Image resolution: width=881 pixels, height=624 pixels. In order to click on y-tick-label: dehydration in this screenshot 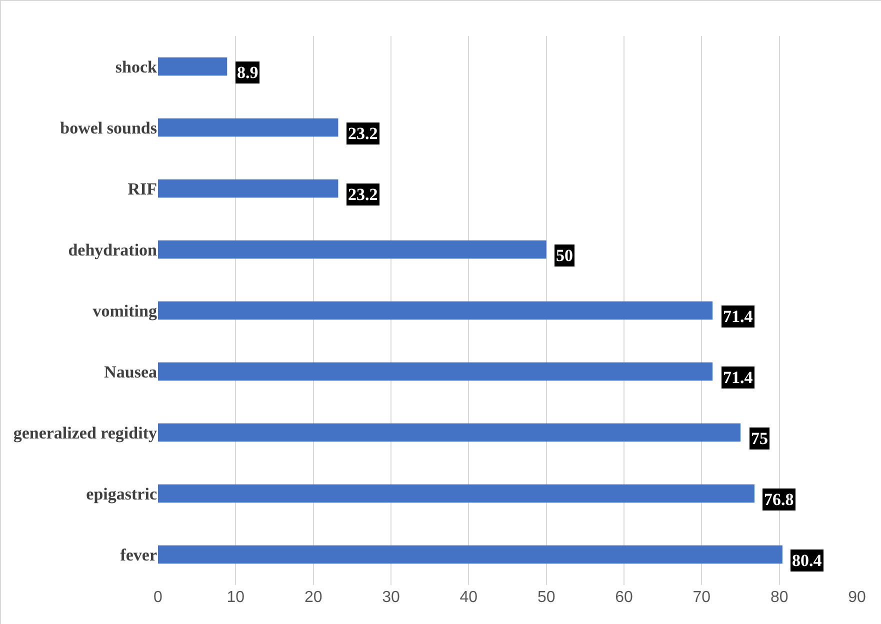, I will do `click(113, 250)`.